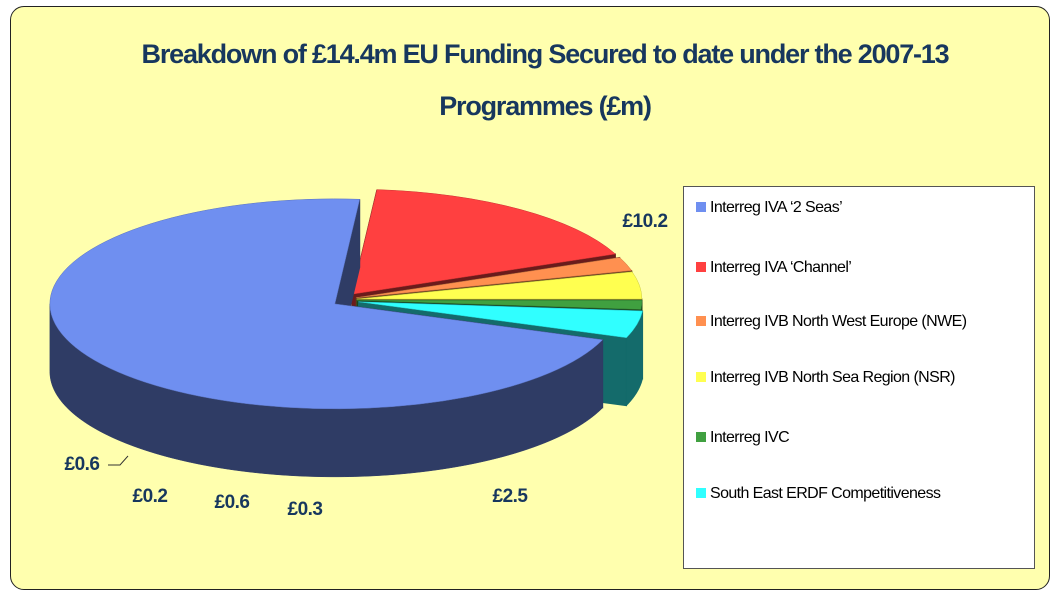 This screenshot has height=598, width=1061. I want to click on legend-label: Interreg IVC, so click(750, 437).